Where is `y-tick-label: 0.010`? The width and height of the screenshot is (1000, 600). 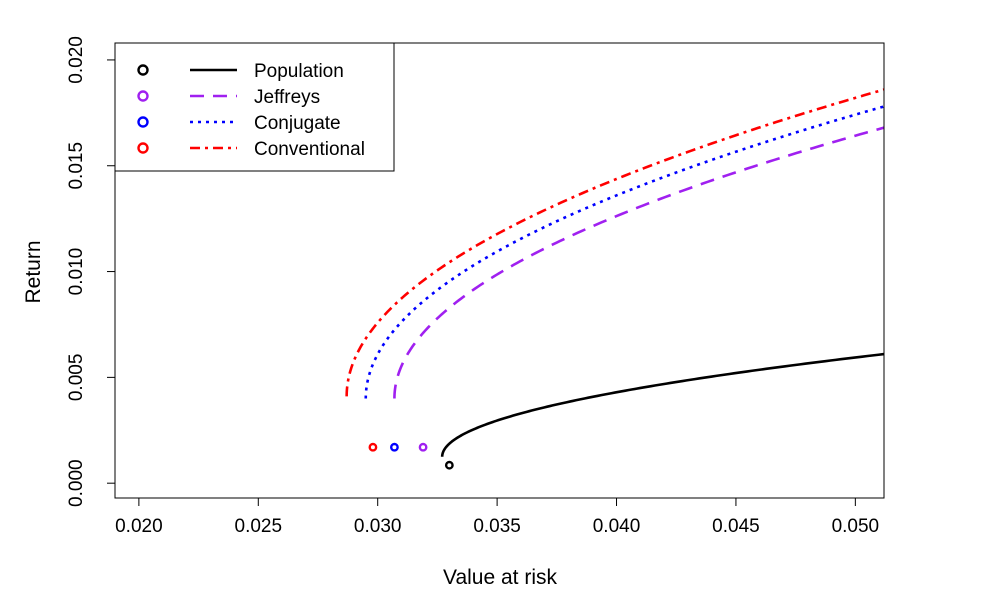
y-tick-label: 0.010 is located at coordinates (76, 272).